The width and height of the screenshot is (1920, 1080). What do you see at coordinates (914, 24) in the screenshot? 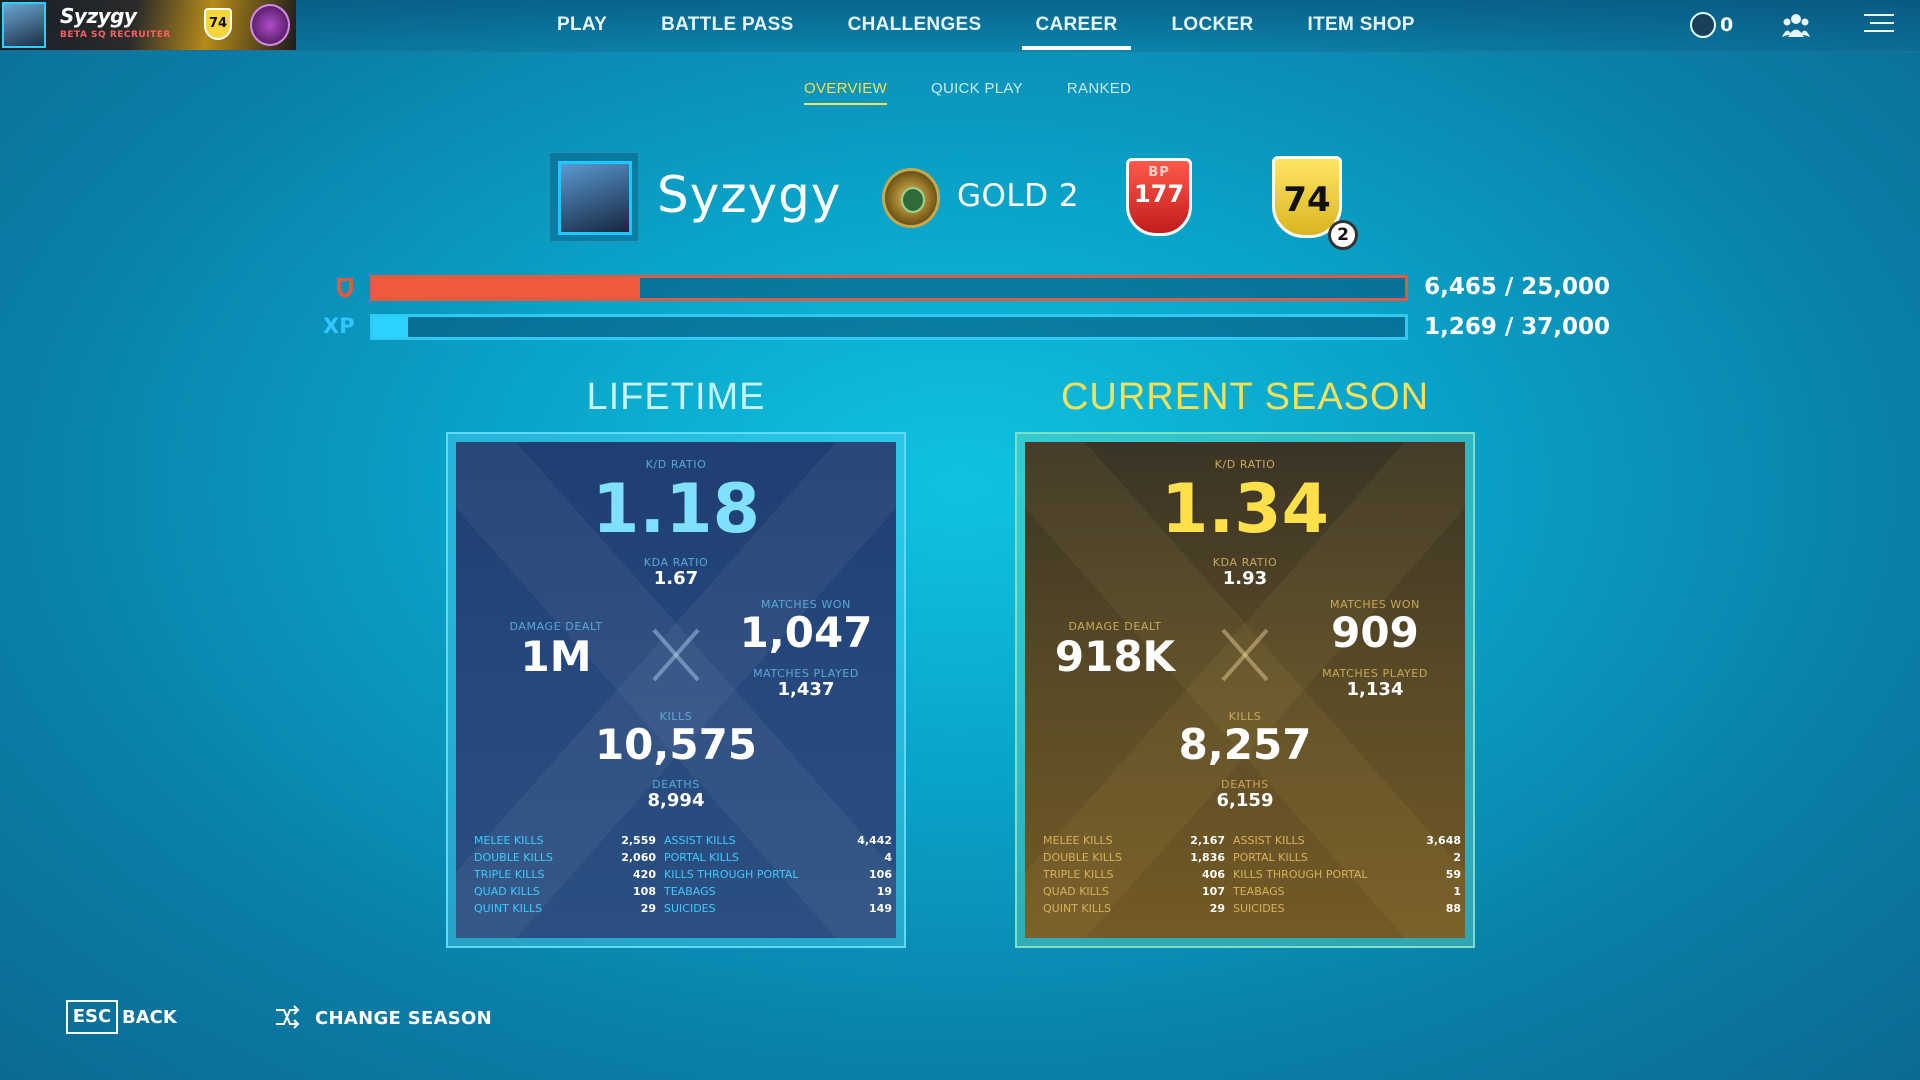
I see `nav-challenges: CHALLENGES` at bounding box center [914, 24].